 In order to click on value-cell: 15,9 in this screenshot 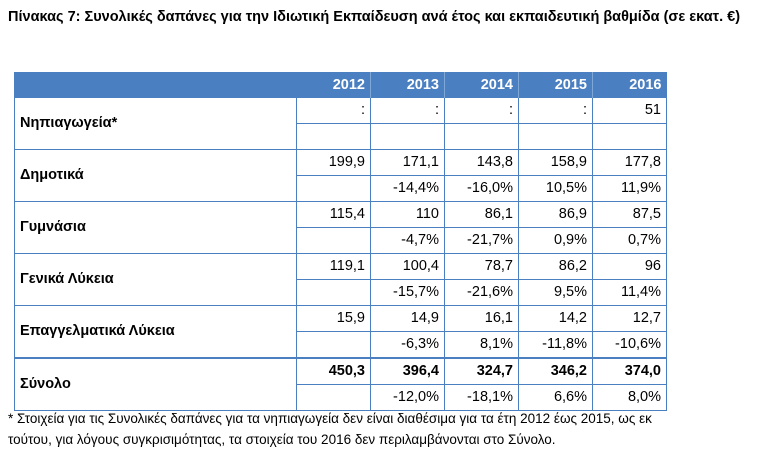, I will do `click(333, 318)`.